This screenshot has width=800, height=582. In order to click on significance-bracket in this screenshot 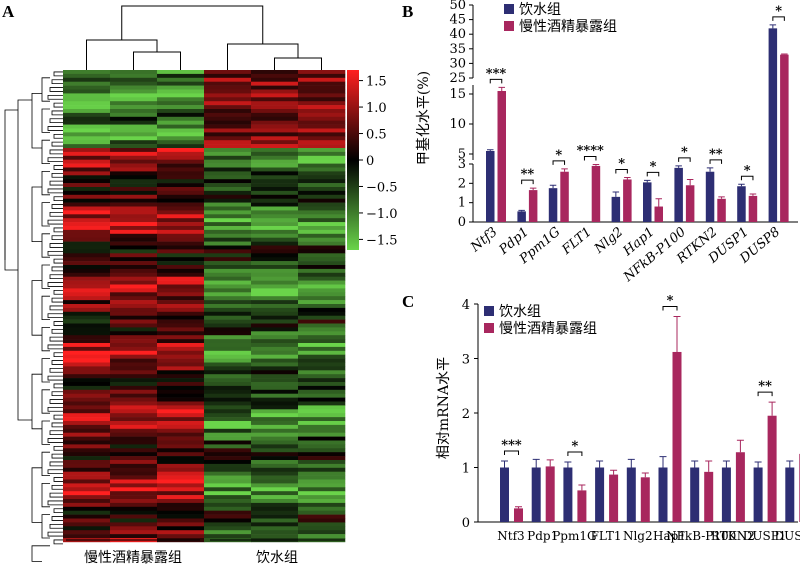, I will do `click(778, 18)`.